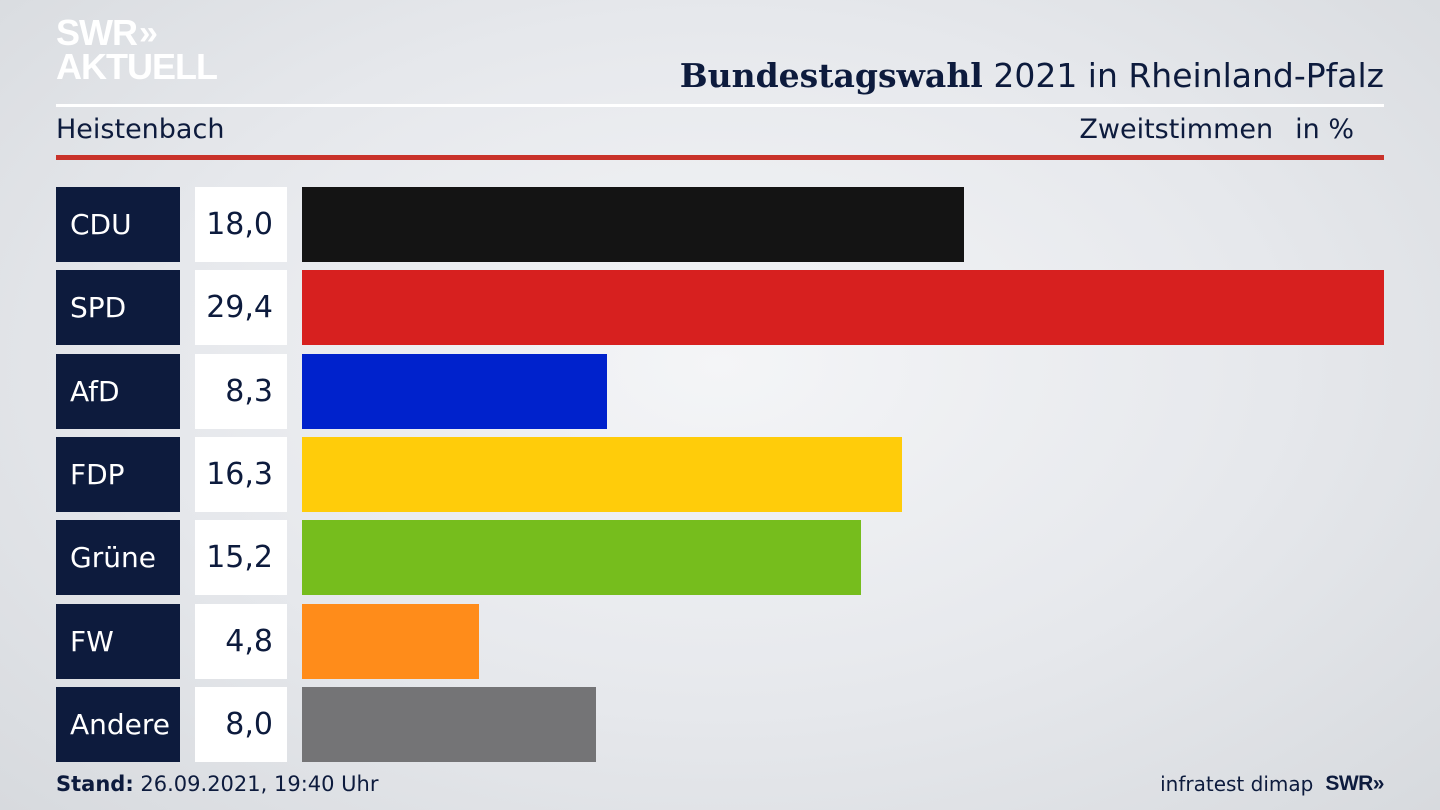 This screenshot has height=810, width=1440. What do you see at coordinates (241, 224) in the screenshot?
I see `value-label: 18,0` at bounding box center [241, 224].